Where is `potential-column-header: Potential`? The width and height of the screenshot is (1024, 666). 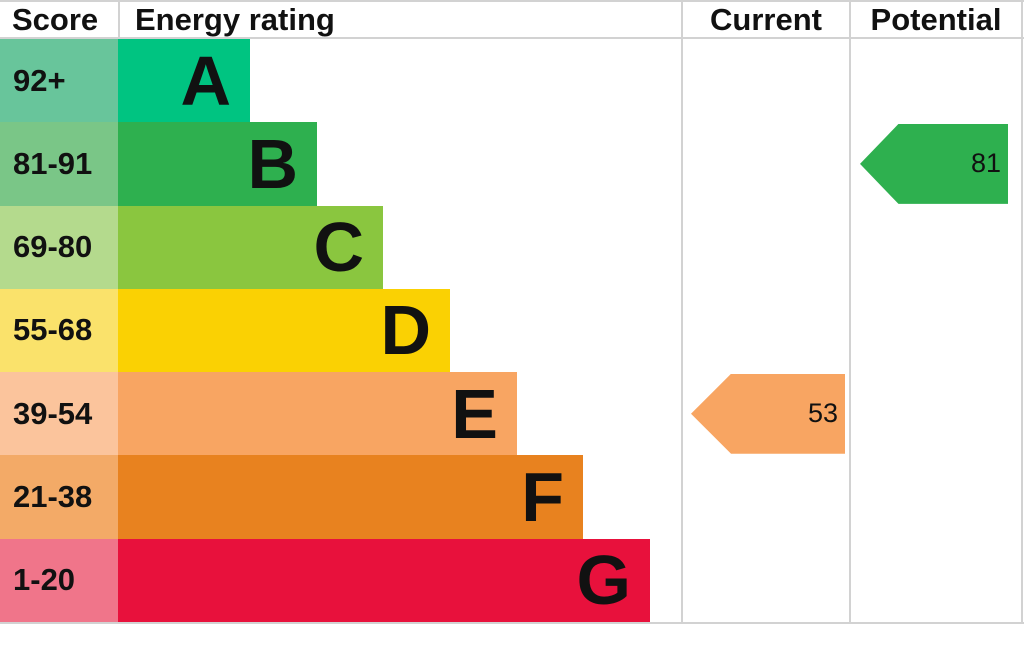 potential-column-header: Potential is located at coordinates (936, 19).